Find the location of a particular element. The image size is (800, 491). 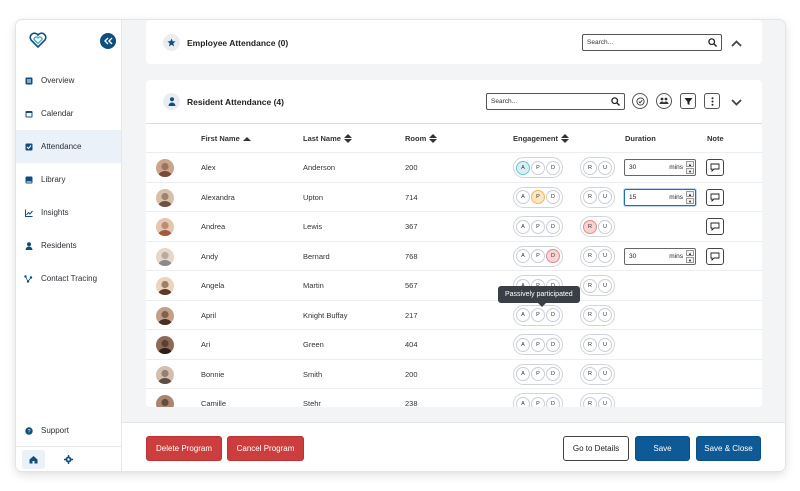

sidebar-item-attendance: Attendance is located at coordinates (68, 146).